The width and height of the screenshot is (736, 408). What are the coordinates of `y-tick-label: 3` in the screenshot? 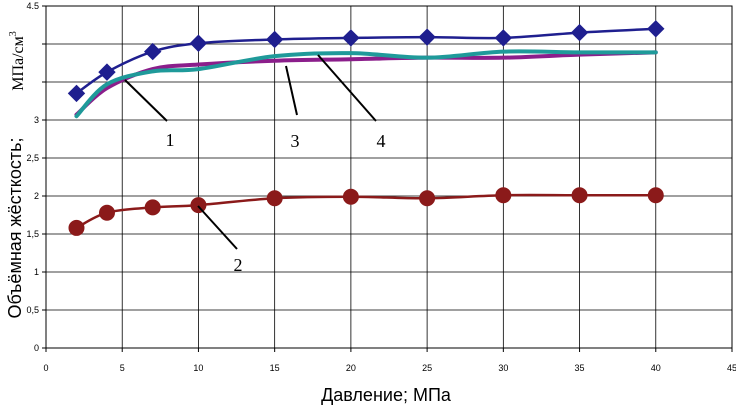 It's located at (36, 120).